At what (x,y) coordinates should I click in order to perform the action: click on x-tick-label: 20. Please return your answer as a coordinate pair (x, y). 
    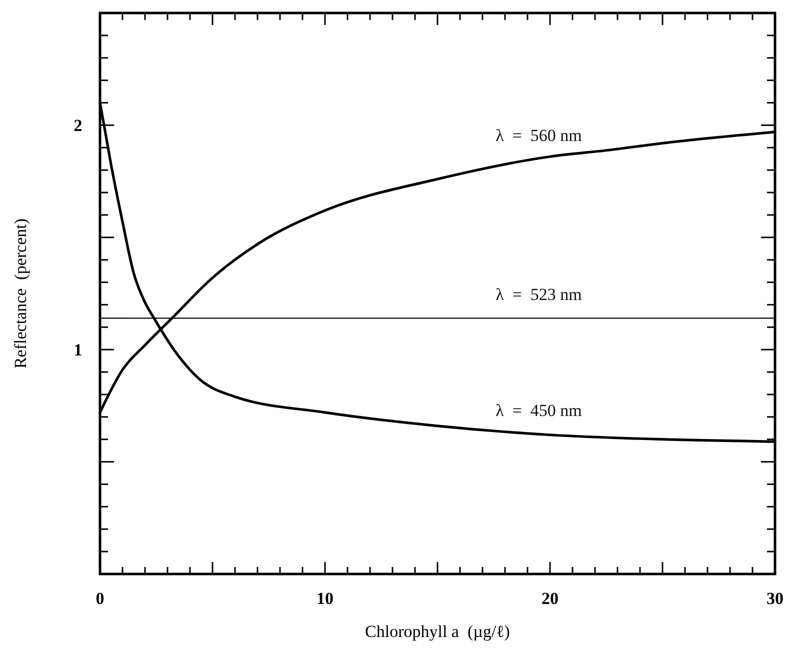
    Looking at the image, I should click on (550, 598).